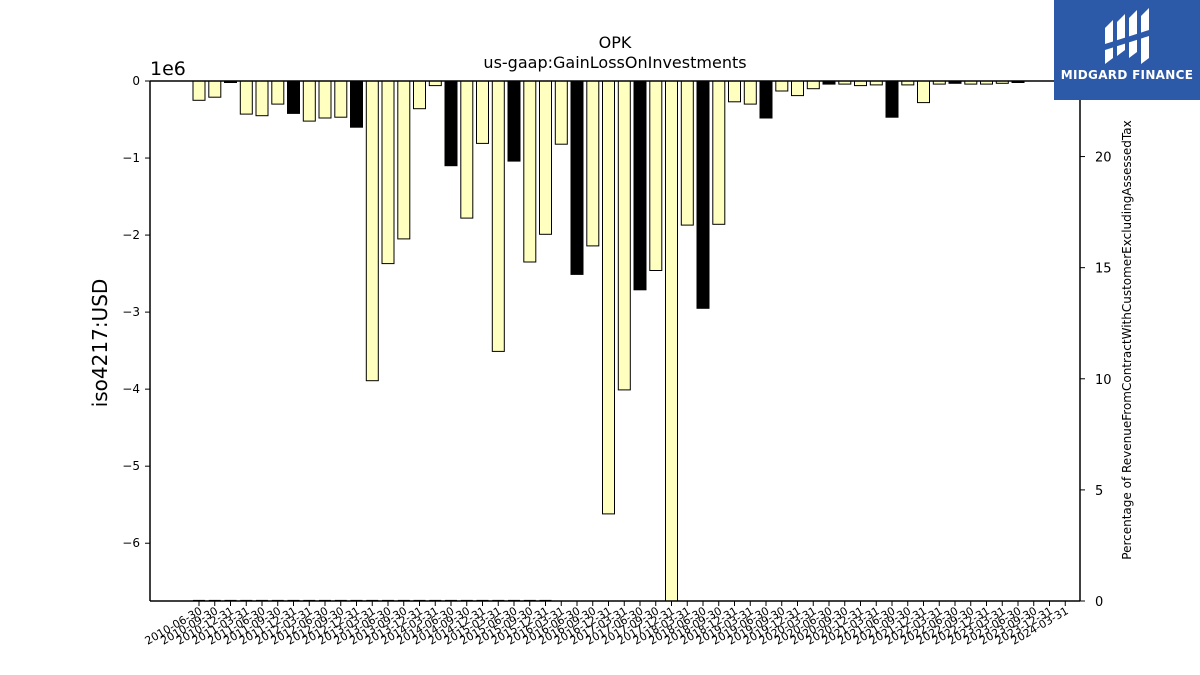 The width and height of the screenshot is (1200, 675). What do you see at coordinates (131, 389) in the screenshot?
I see `y-tick-label: −4` at bounding box center [131, 389].